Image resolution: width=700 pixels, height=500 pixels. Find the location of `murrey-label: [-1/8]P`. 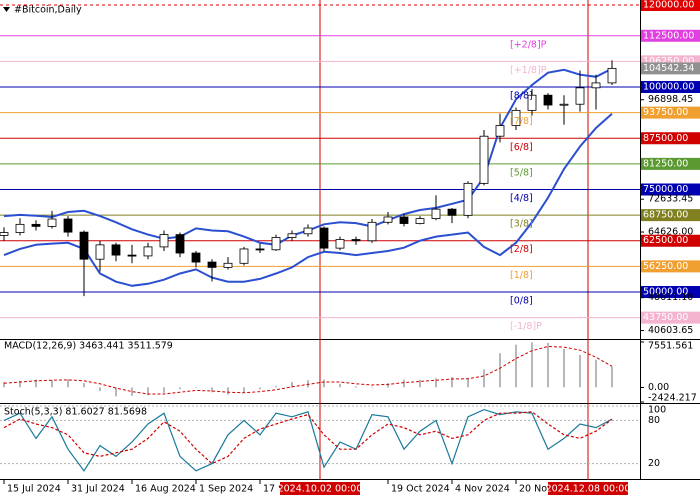

murrey-label: [-1/8]P is located at coordinates (526, 326).